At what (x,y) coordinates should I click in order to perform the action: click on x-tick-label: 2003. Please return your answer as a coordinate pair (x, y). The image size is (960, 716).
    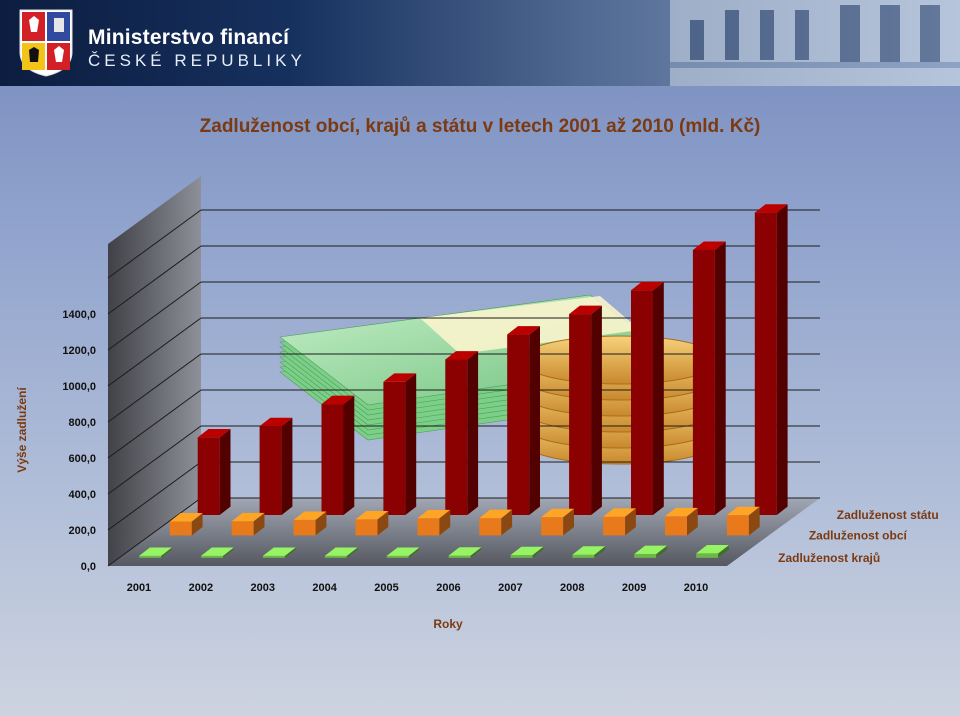
    Looking at the image, I should click on (263, 588).